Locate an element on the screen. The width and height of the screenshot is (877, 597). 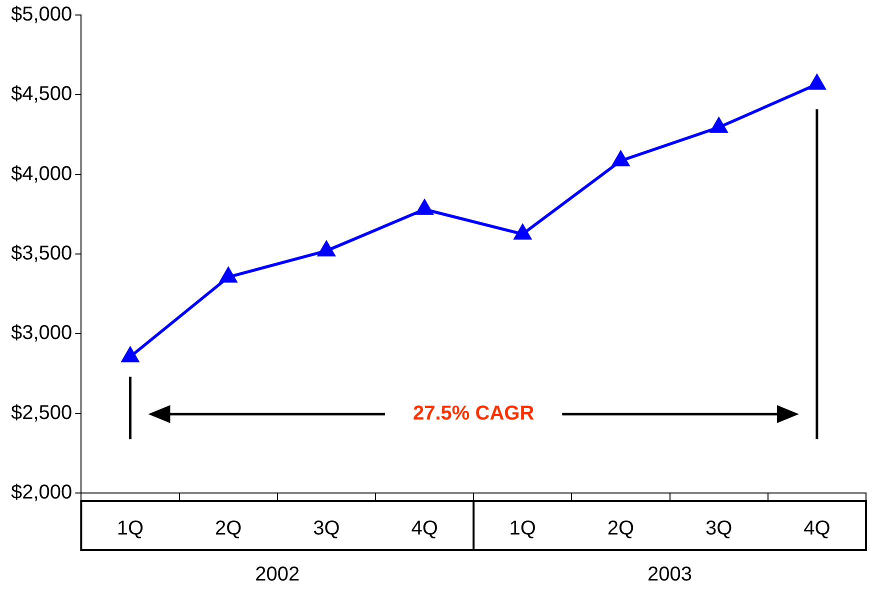
y-tick-label: $4,000 is located at coordinates (41, 173).